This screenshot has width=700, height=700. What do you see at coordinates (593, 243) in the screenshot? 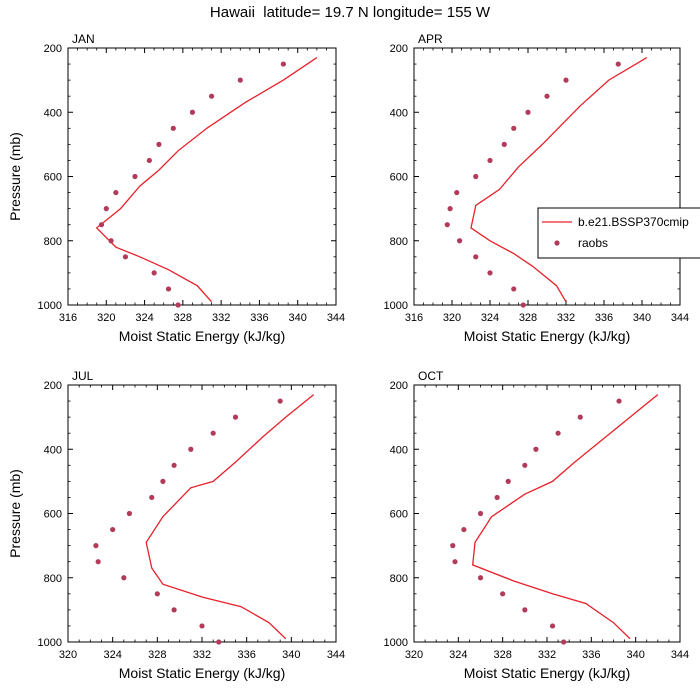
I see `legend-label-raobs: raobs` at bounding box center [593, 243].